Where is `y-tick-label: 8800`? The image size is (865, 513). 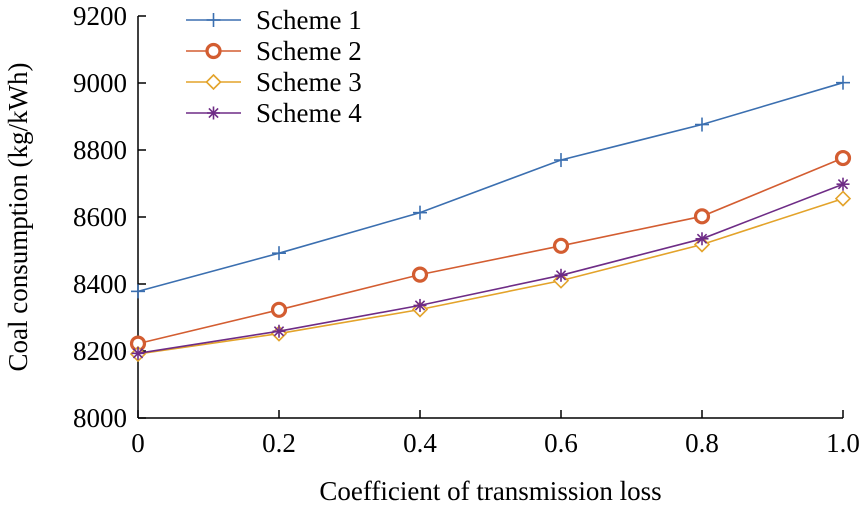
y-tick-label: 8800 is located at coordinates (100, 150).